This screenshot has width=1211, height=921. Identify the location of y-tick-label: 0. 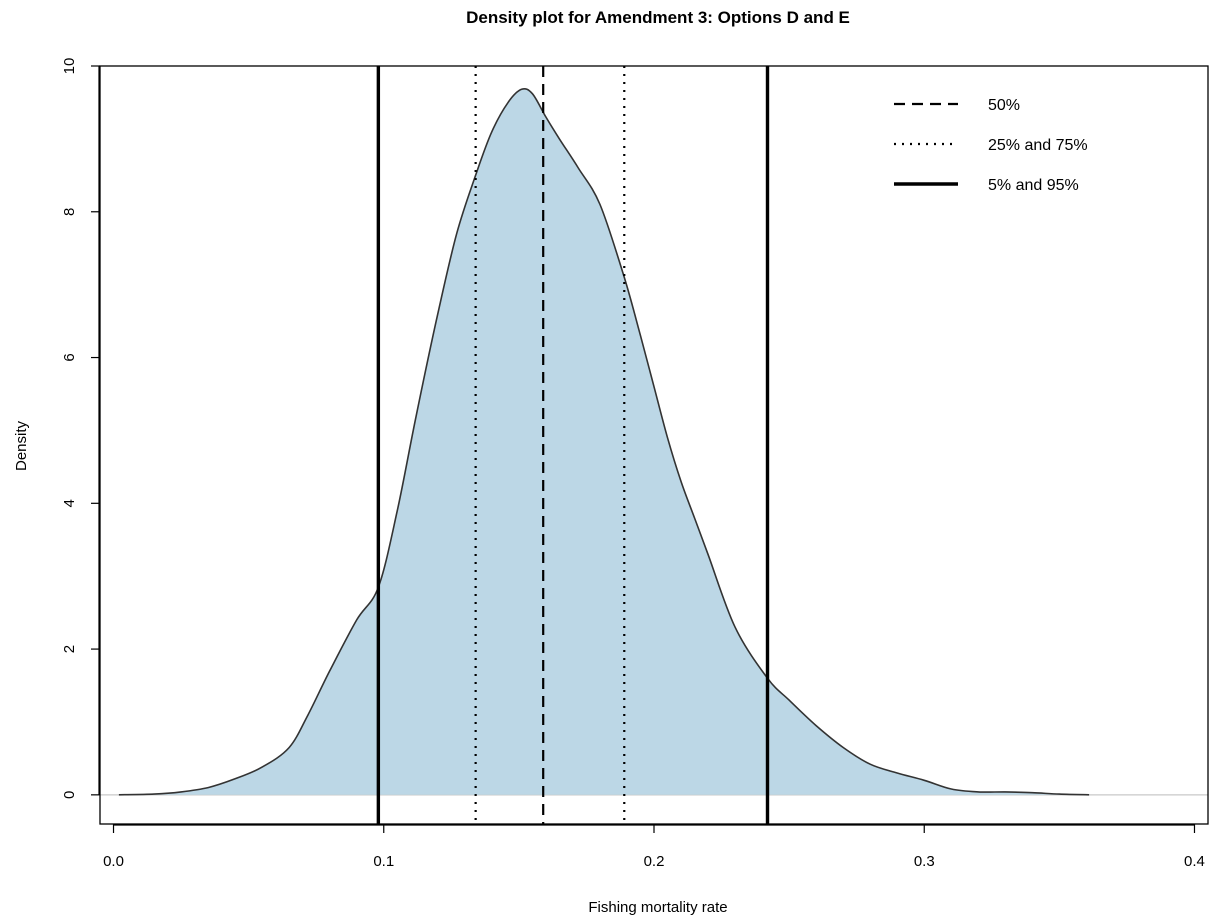
(69, 795).